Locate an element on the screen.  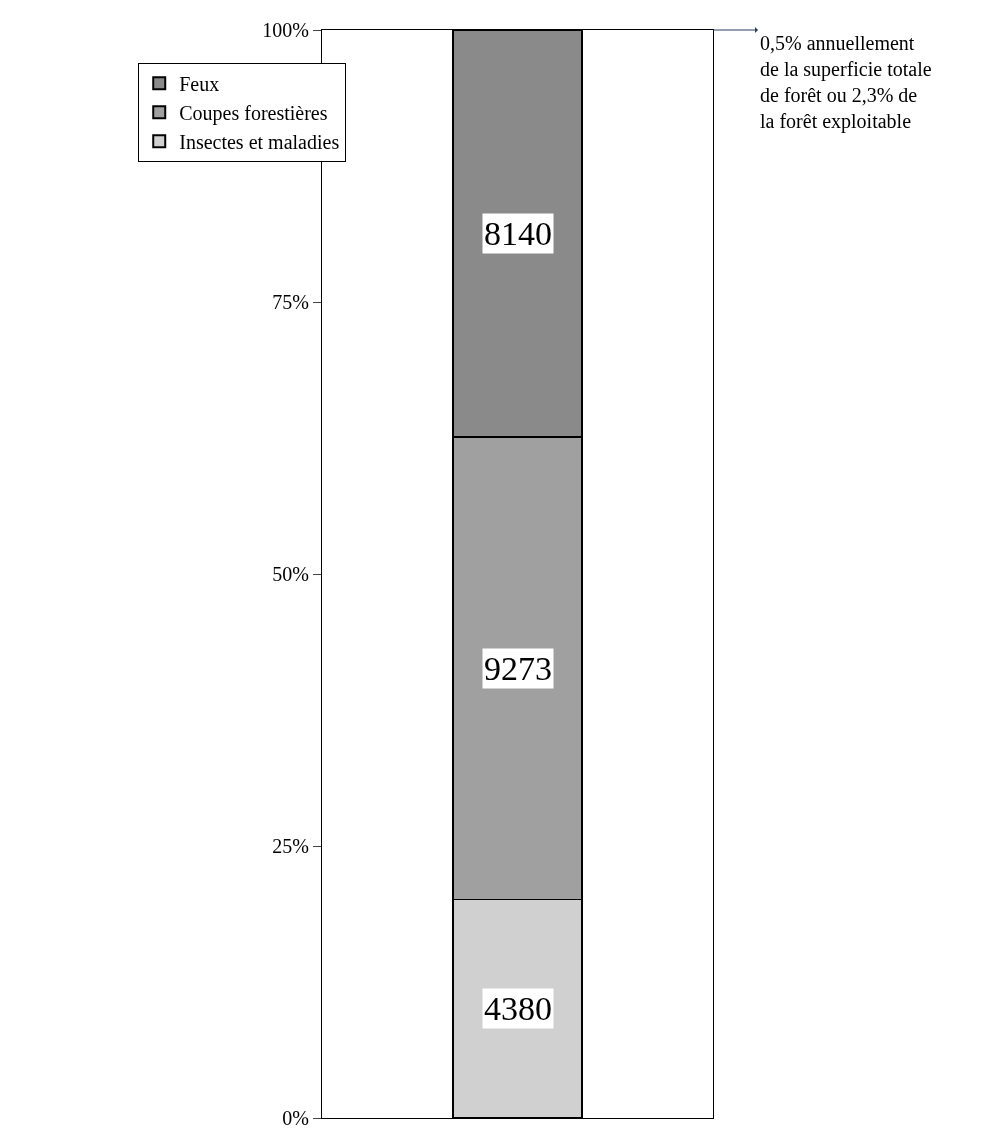
y-tick-label: 0% is located at coordinates (295, 1118).